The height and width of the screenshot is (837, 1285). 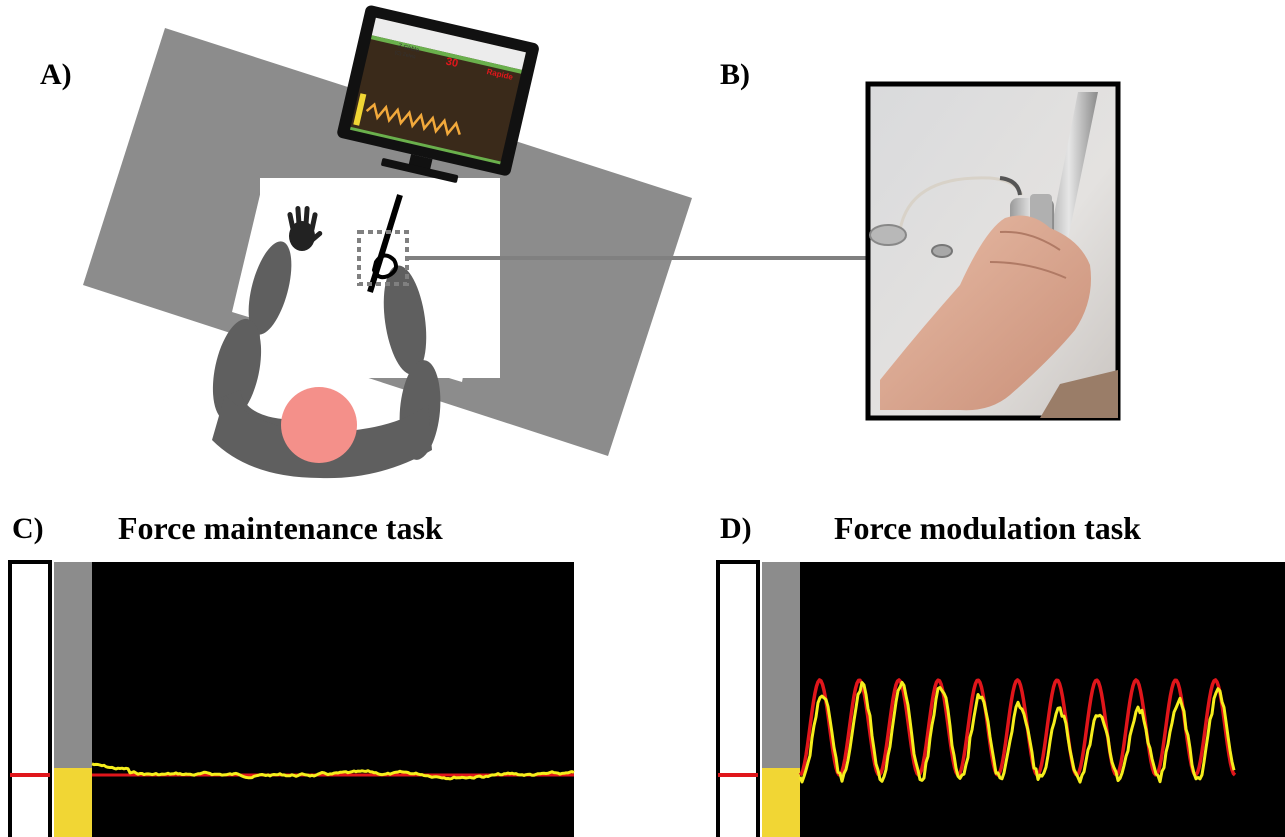 I want to click on gripping-hand, so click(x=384, y=266).